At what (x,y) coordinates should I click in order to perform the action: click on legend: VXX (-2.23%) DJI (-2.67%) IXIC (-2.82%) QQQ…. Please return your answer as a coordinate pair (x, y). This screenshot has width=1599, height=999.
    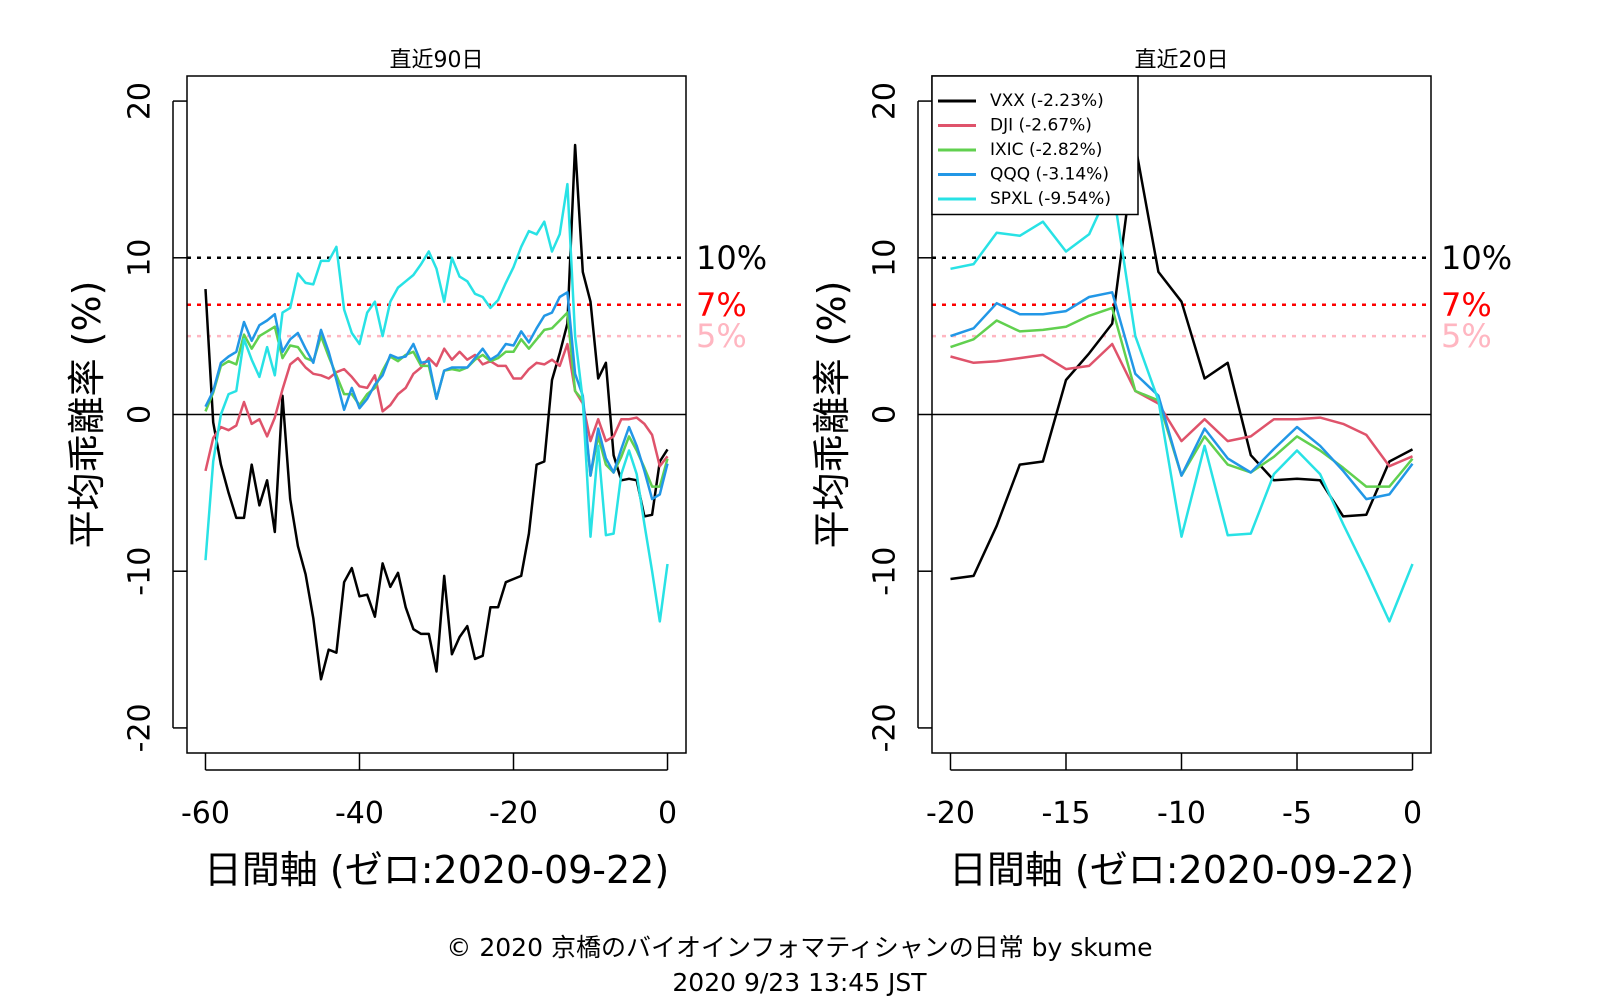
    Looking at the image, I should click on (1035, 145).